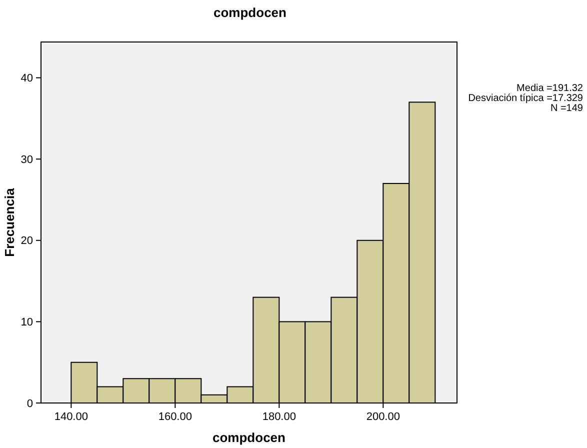 The height and width of the screenshot is (448, 587). I want to click on x-tick-label: 180.00, so click(279, 417).